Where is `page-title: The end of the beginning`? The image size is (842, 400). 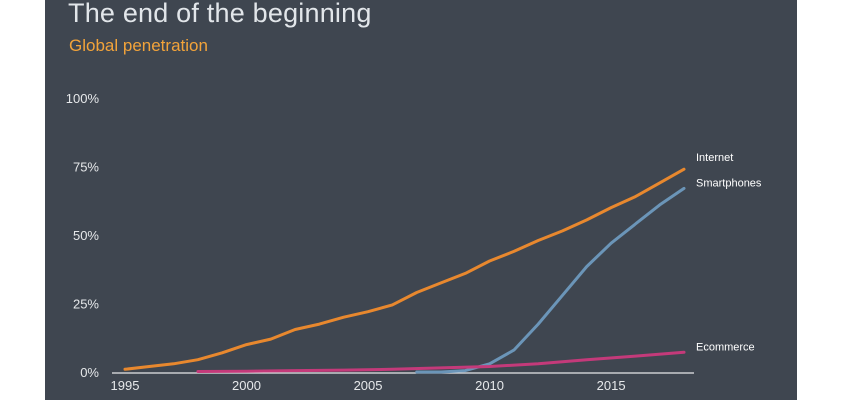 page-title: The end of the beginning is located at coordinates (220, 14).